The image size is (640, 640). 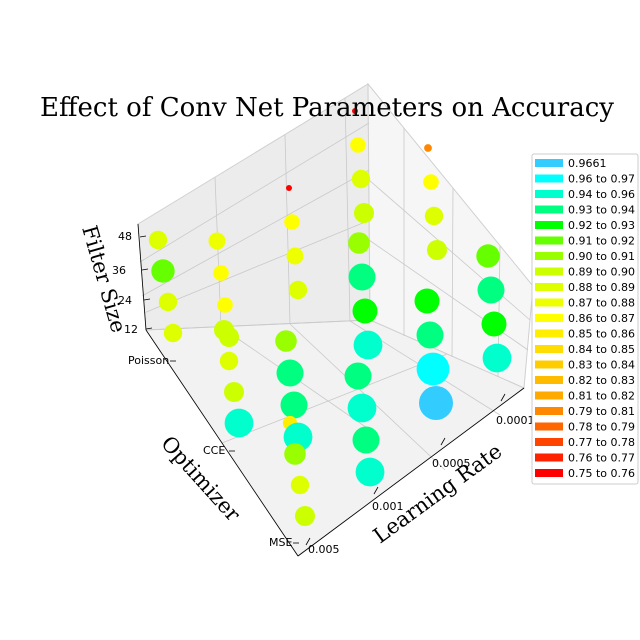 I want to click on y-tick-poisson: Poisson, so click(x=148, y=360).